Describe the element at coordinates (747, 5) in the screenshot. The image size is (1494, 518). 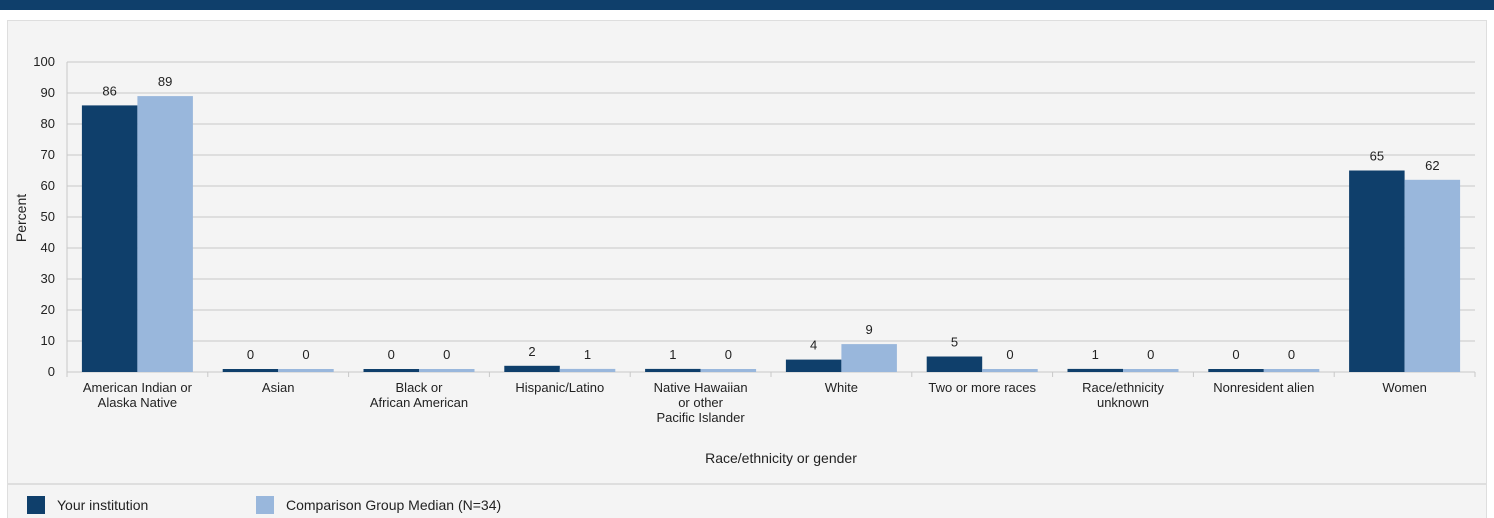
I see `top-accent-bar` at that location.